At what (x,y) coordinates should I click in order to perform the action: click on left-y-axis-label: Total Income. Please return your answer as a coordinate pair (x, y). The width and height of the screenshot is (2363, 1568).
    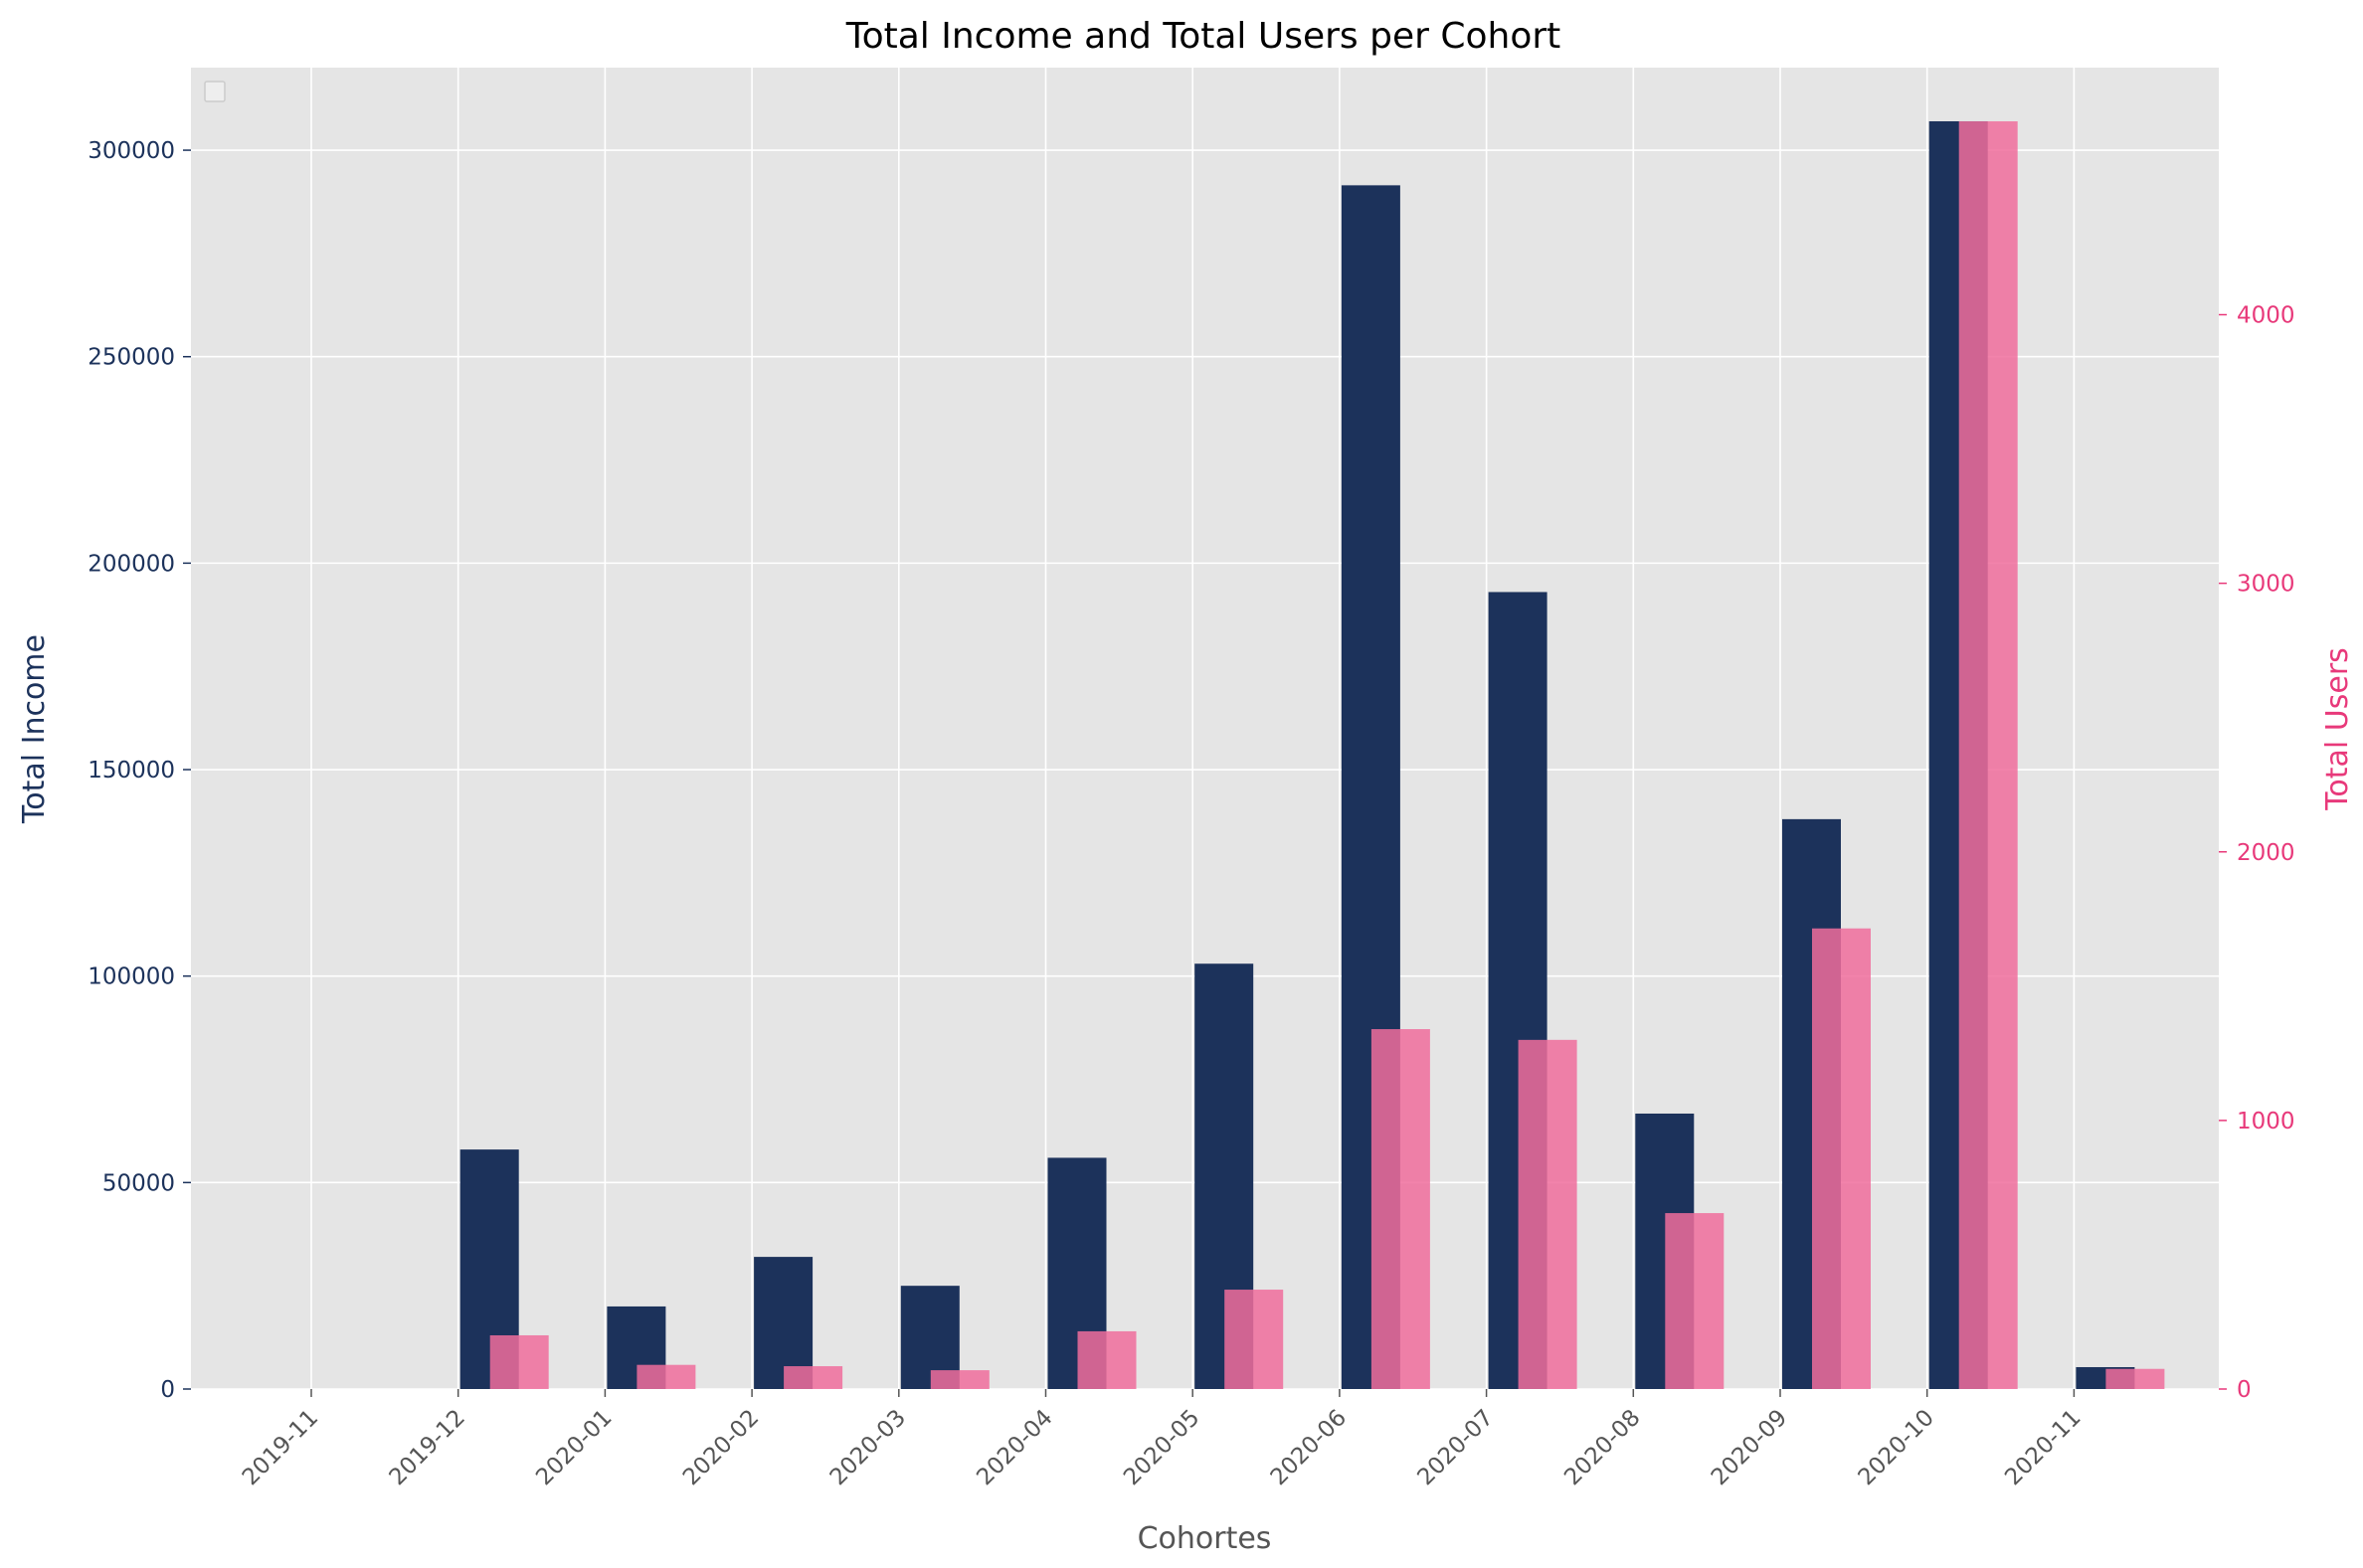
    Looking at the image, I should click on (34, 729).